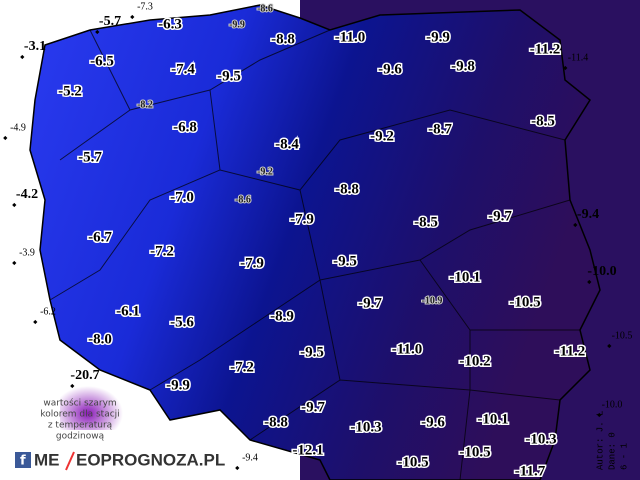  What do you see at coordinates (102, 61) in the screenshot?
I see `temperature-label: -6.5` at bounding box center [102, 61].